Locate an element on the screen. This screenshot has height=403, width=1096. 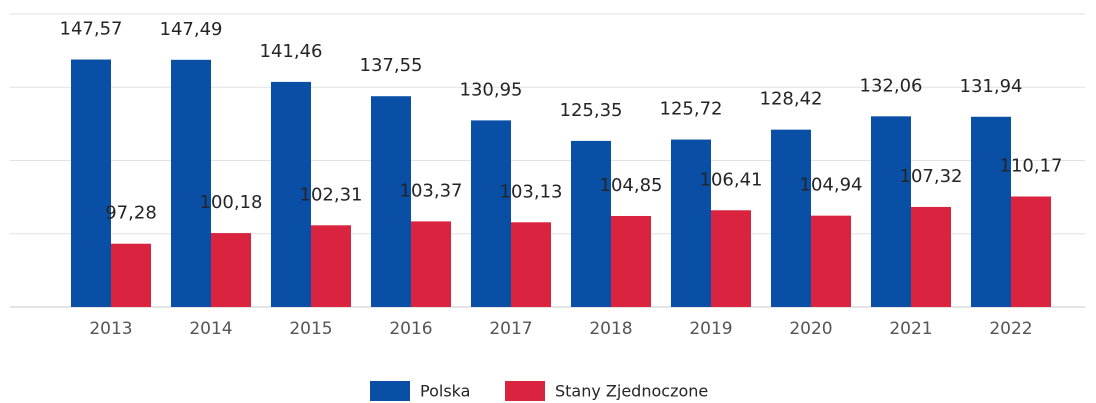
value-label: 106,41 is located at coordinates (731, 179).